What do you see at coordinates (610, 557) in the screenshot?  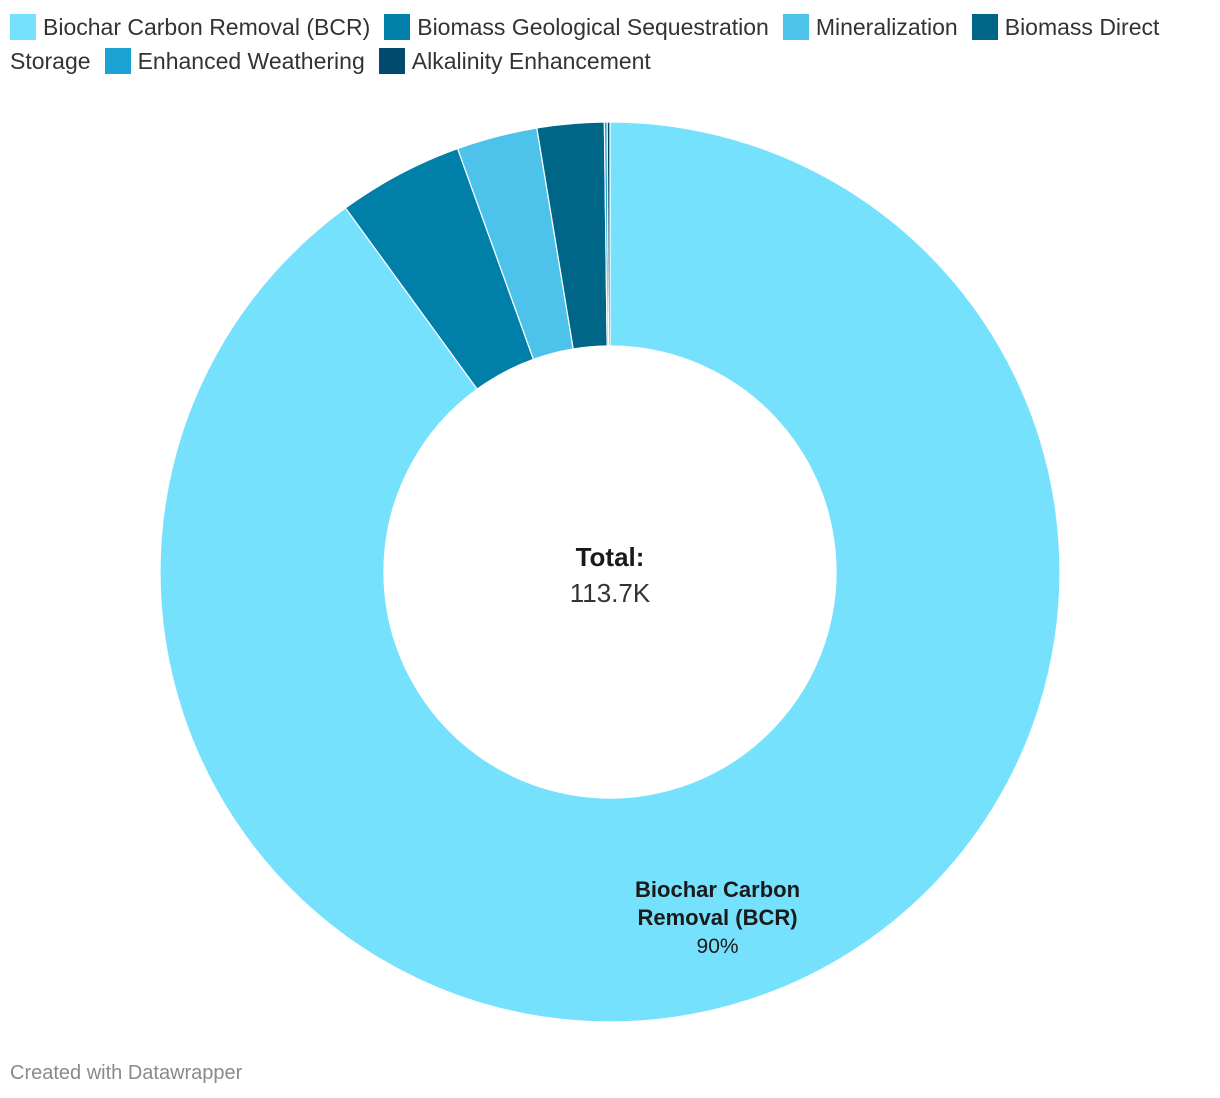 I see `center-total-title: Total:` at bounding box center [610, 557].